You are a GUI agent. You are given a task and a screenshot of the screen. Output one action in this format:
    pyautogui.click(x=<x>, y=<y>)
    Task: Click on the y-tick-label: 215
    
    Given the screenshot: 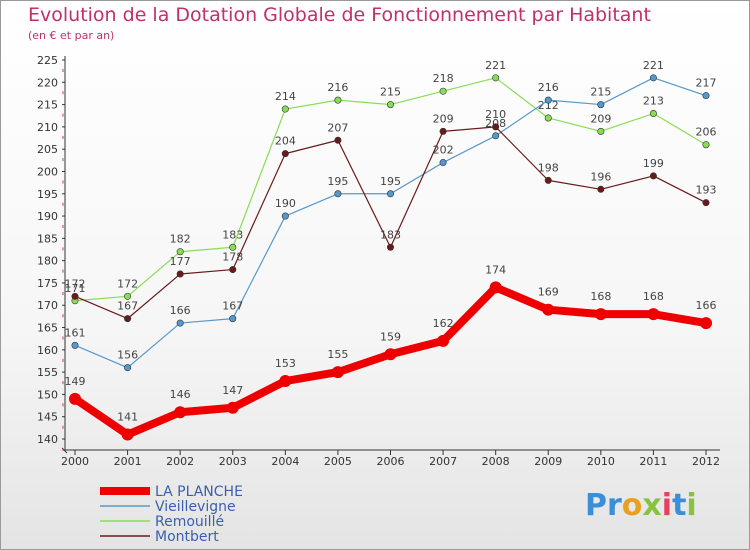 What is the action you would take?
    pyautogui.click(x=47, y=105)
    